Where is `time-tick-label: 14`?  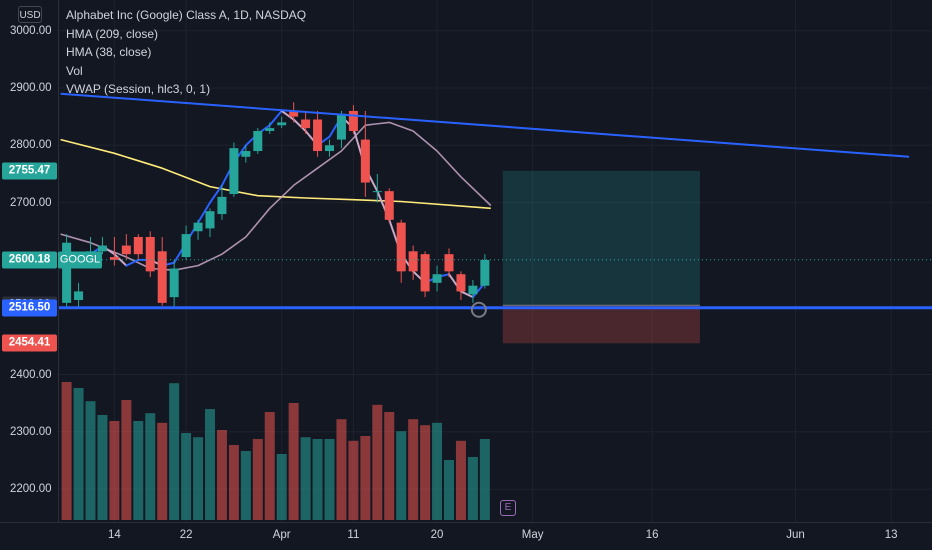 time-tick-label: 14 is located at coordinates (114, 535).